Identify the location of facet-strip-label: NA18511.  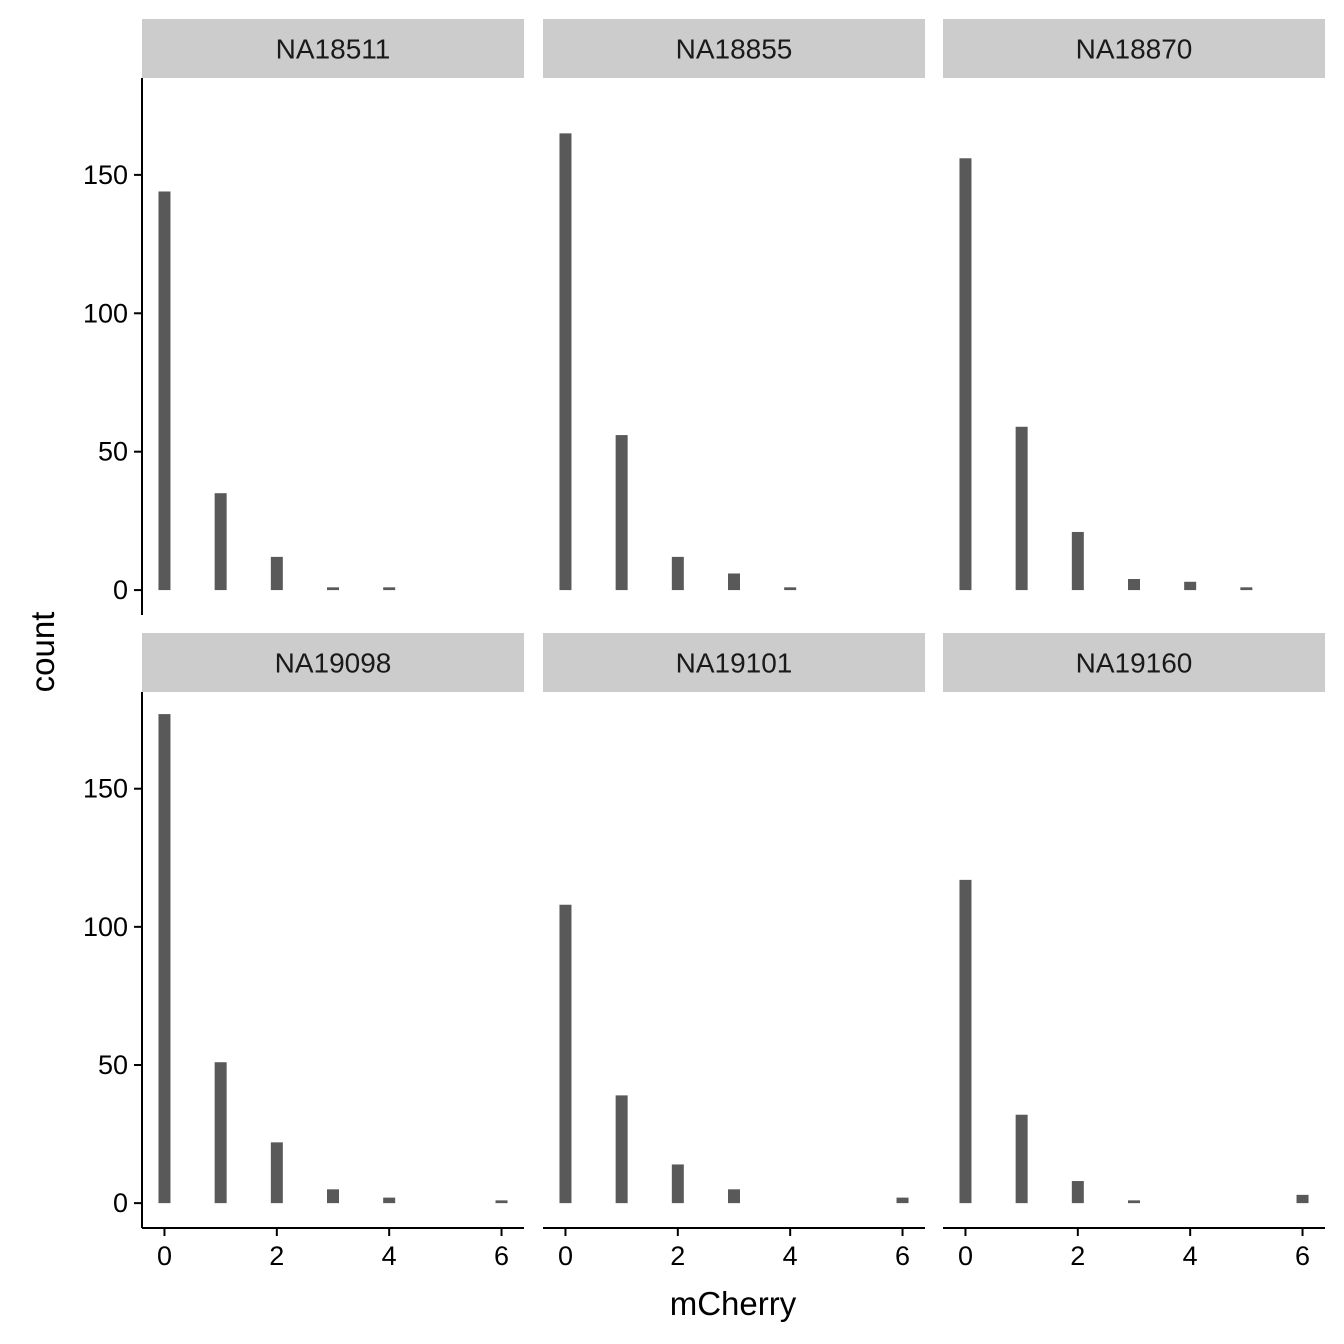
(333, 49).